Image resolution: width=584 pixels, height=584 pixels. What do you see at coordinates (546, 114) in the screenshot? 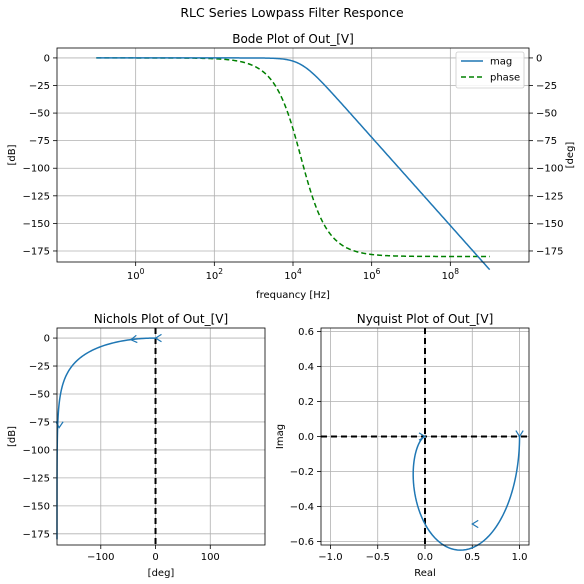
I see `bode-right-y-ticklabel: −50` at bounding box center [546, 114].